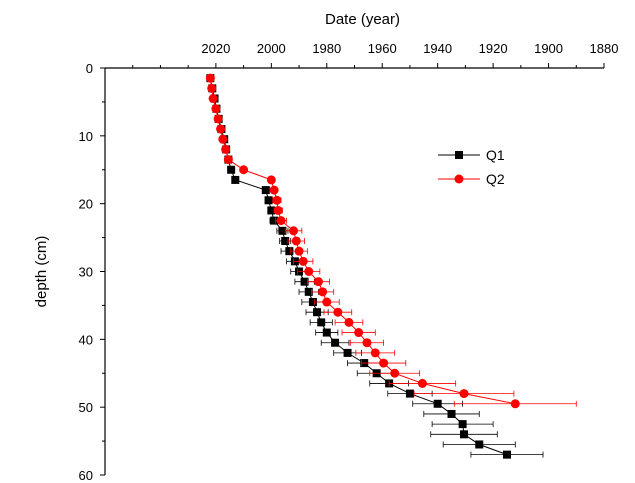 This screenshot has height=483, width=635. Describe the element at coordinates (271, 48) in the screenshot. I see `x-tick-label: 2000` at that location.